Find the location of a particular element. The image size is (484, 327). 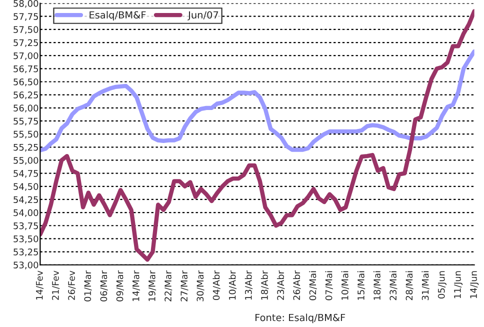

source-note: Fonte: Esalq/BM&F is located at coordinates (301, 319).